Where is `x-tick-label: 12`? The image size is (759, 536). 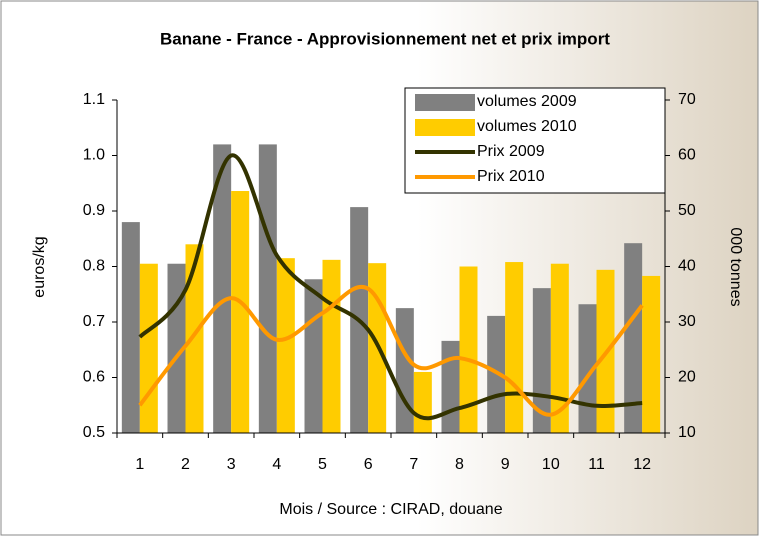 x-tick-label: 12 is located at coordinates (642, 464).